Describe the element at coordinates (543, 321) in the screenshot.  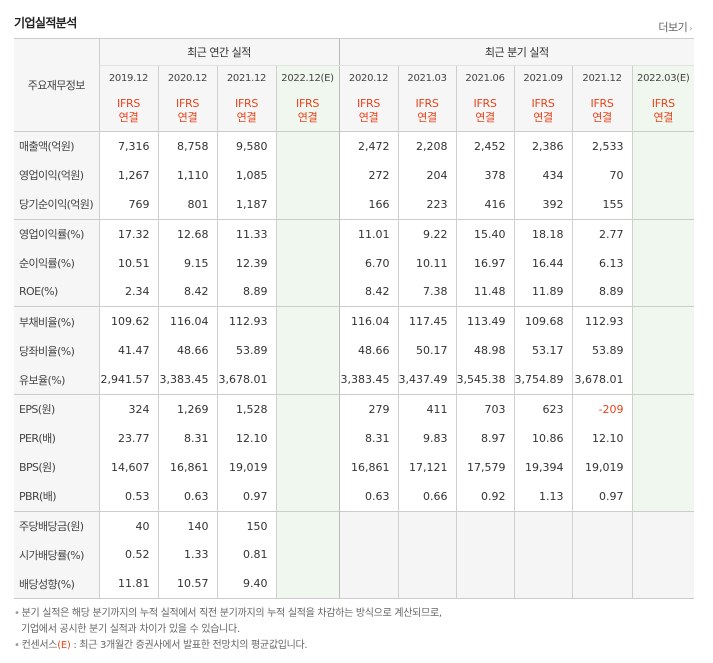
I see `table-cell: 109.68` at that location.